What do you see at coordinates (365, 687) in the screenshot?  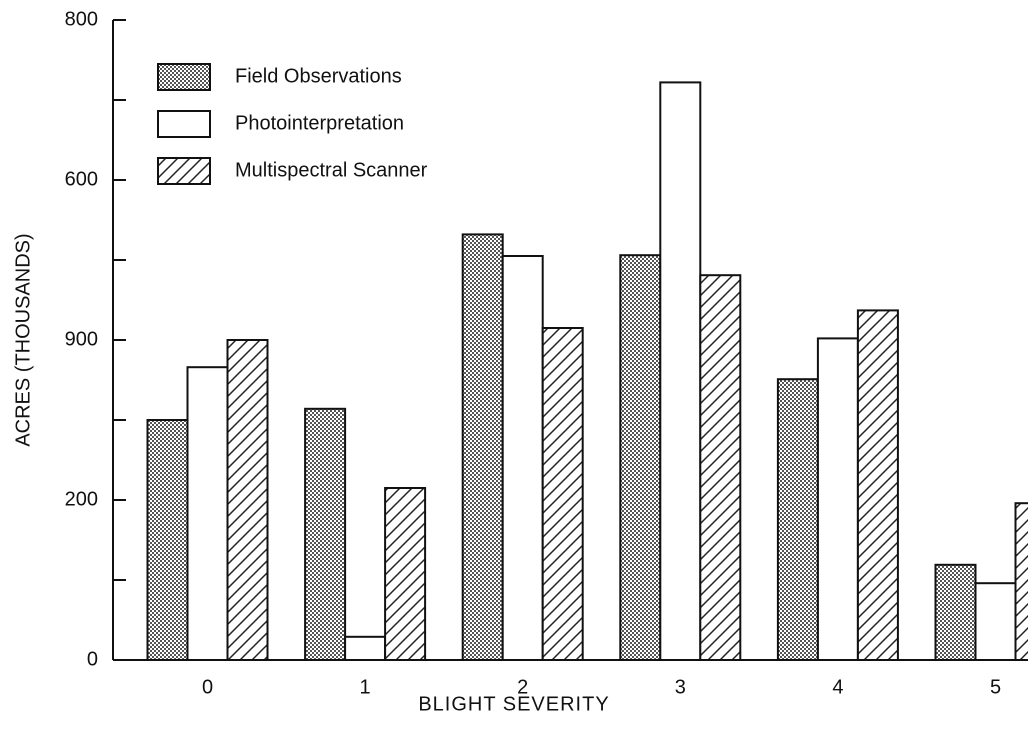 I see `x-tick-label: 1` at bounding box center [365, 687].